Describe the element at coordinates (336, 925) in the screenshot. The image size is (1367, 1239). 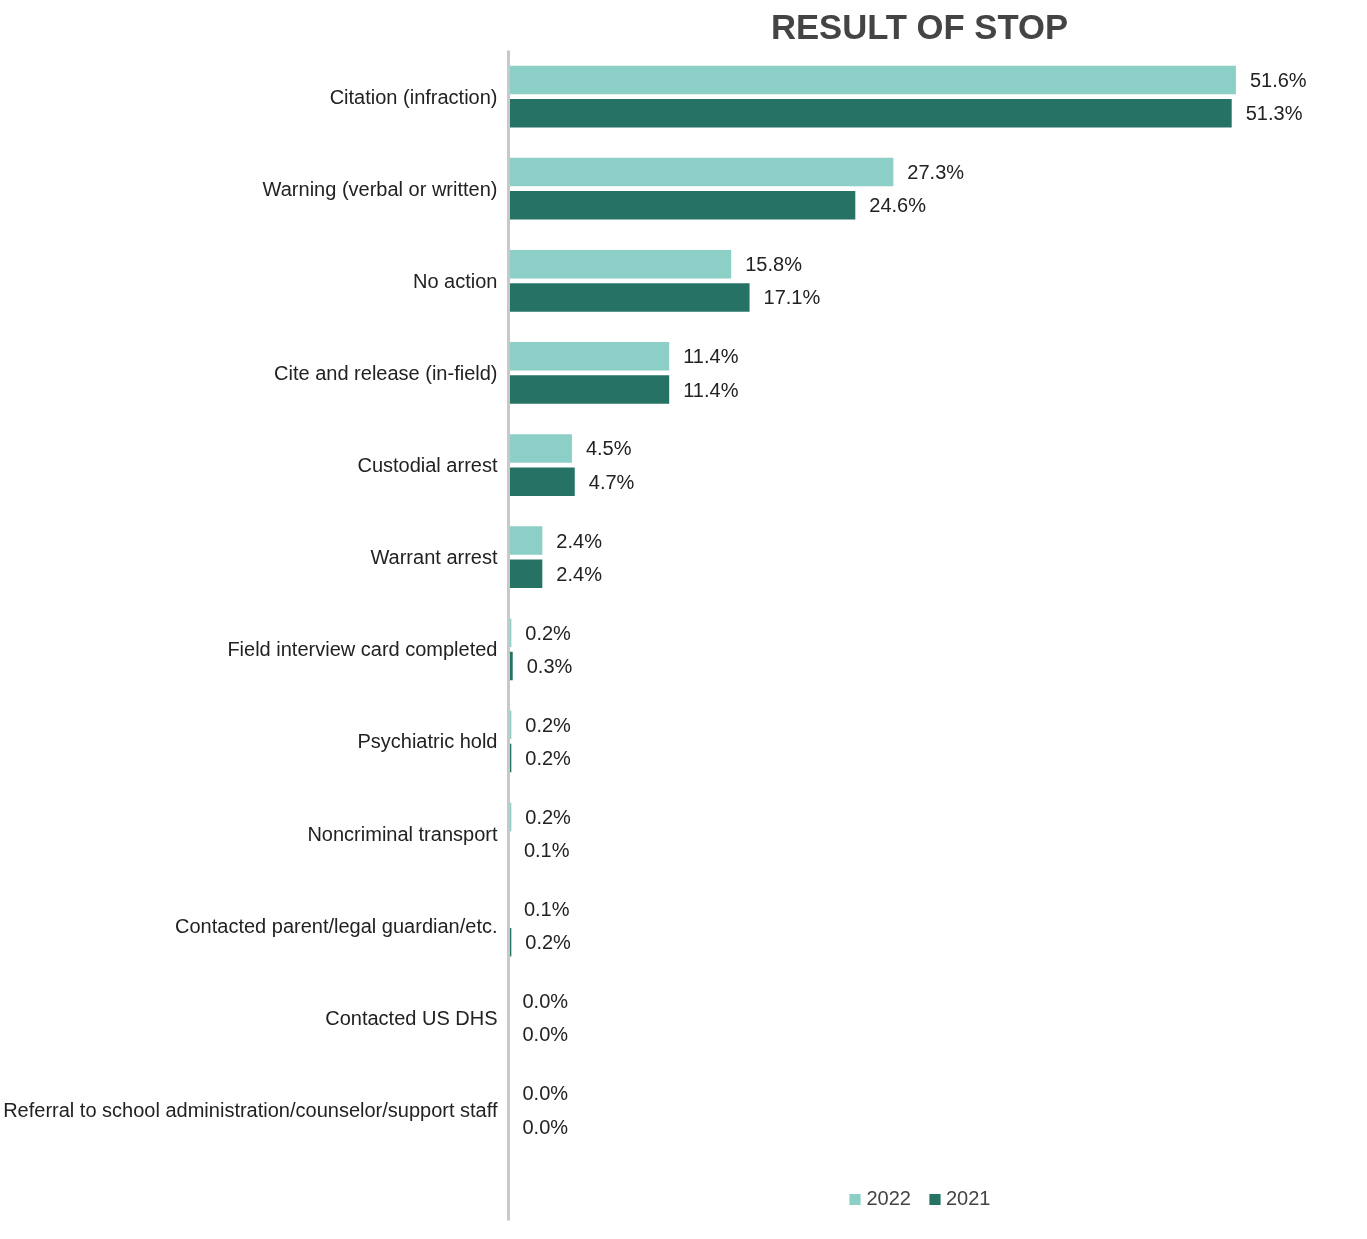
I see `y-tick-label: Contacted parent/legal guardian/etc.` at that location.